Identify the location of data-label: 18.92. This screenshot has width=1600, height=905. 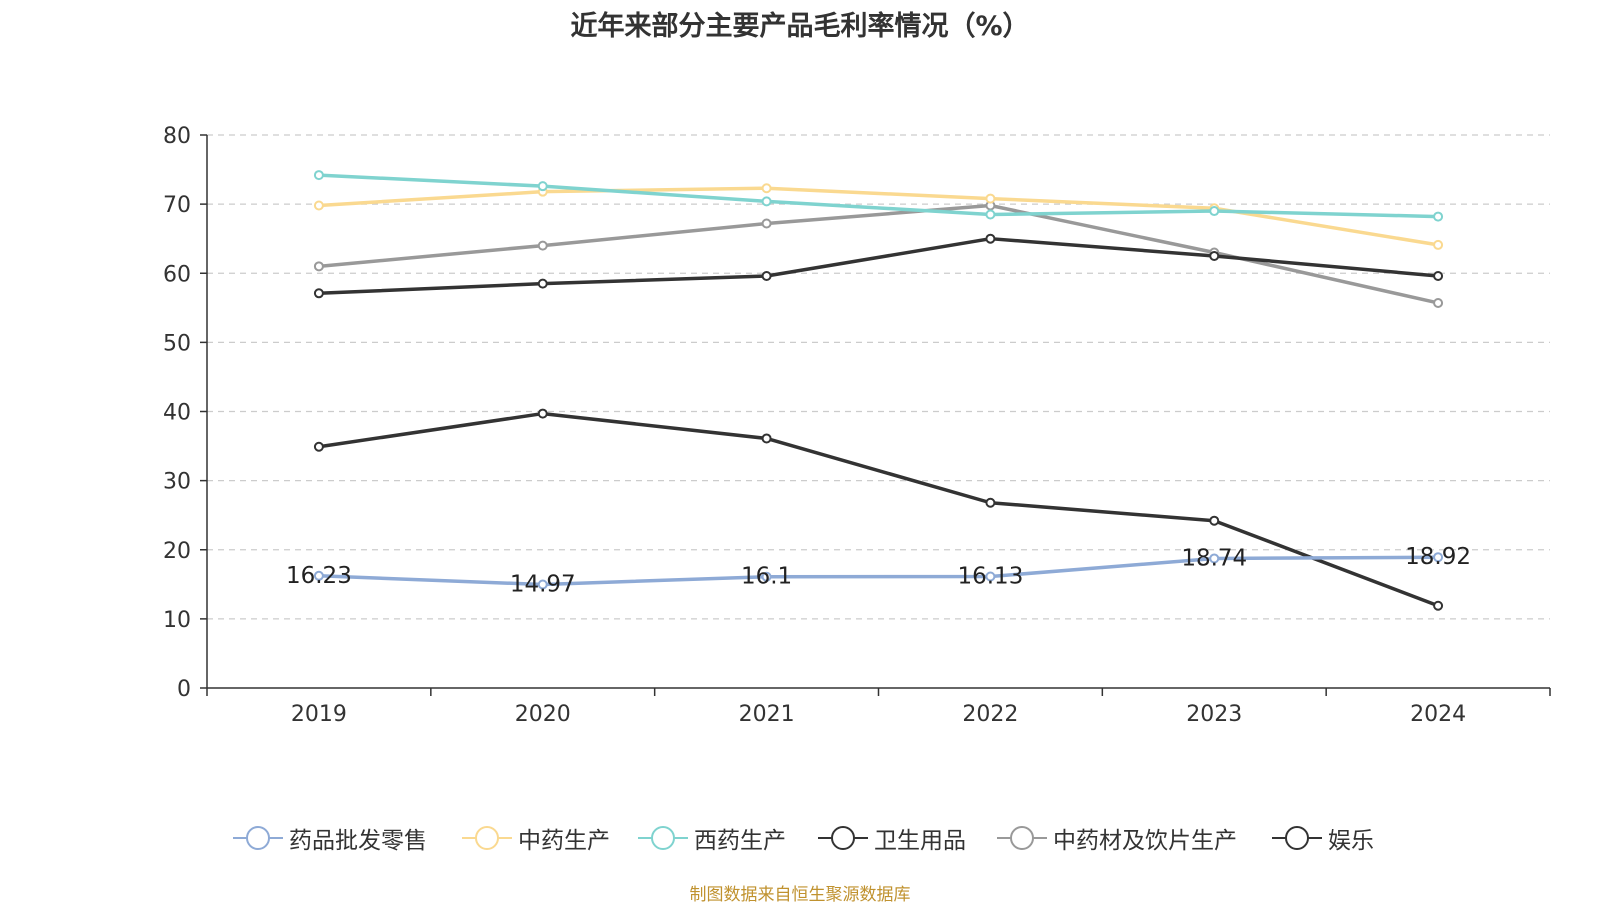
(1438, 557).